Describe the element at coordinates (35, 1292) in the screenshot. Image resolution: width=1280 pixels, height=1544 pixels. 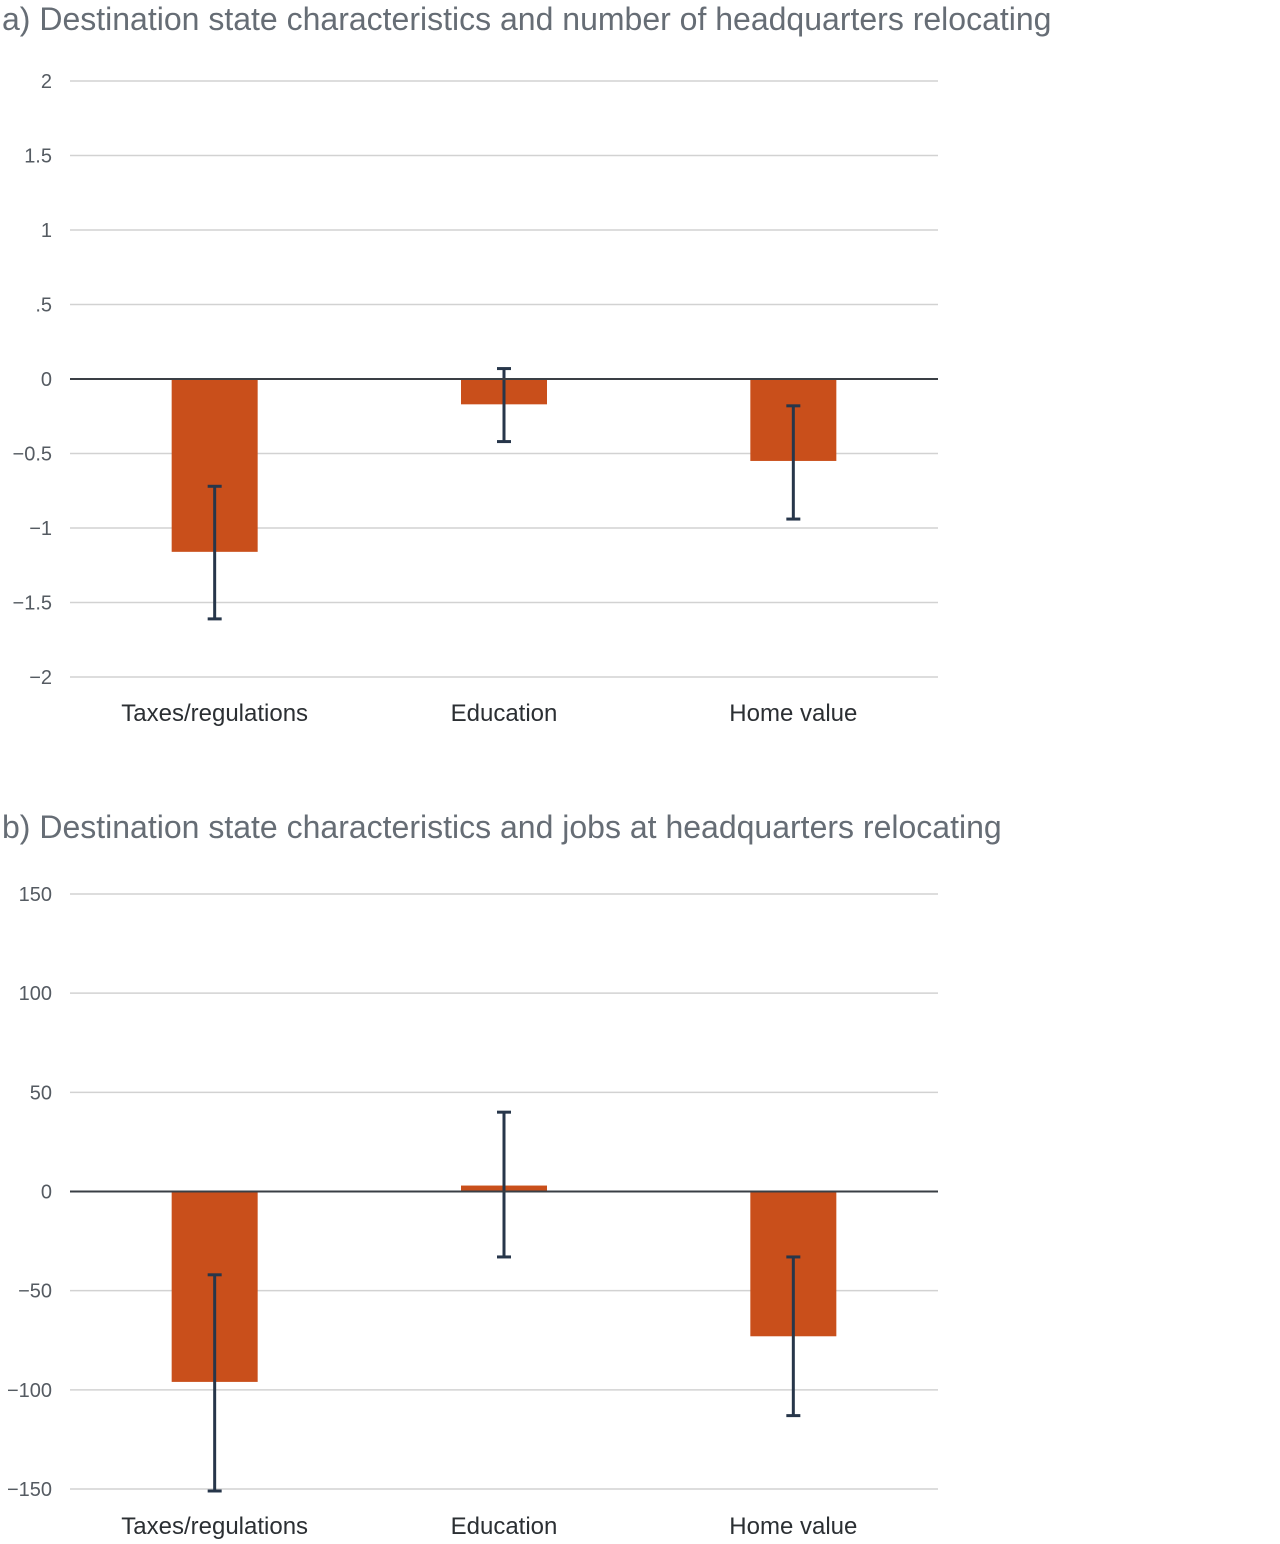
I see `y-tick-label: −50` at that location.